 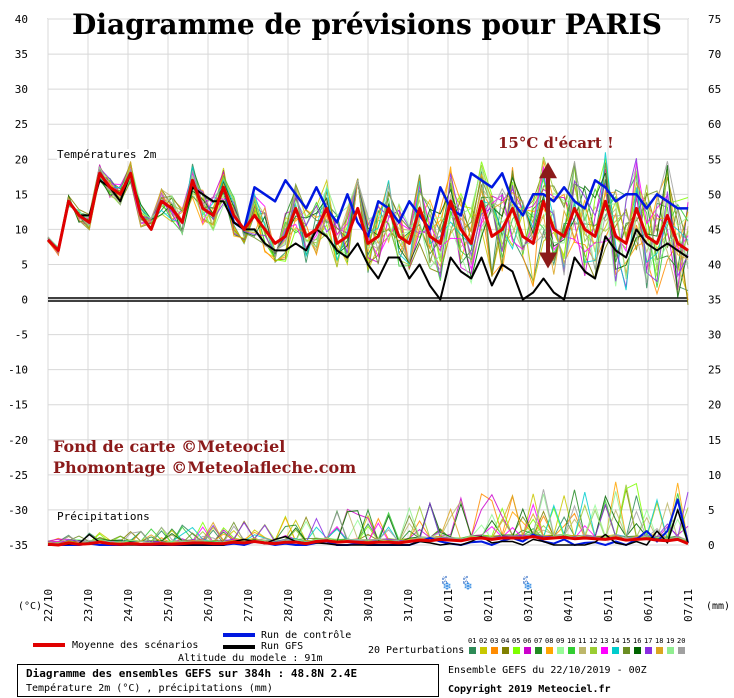 What do you see at coordinates (18, 405) in the screenshot?
I see `temp-tick-label: -15` at bounding box center [18, 405].